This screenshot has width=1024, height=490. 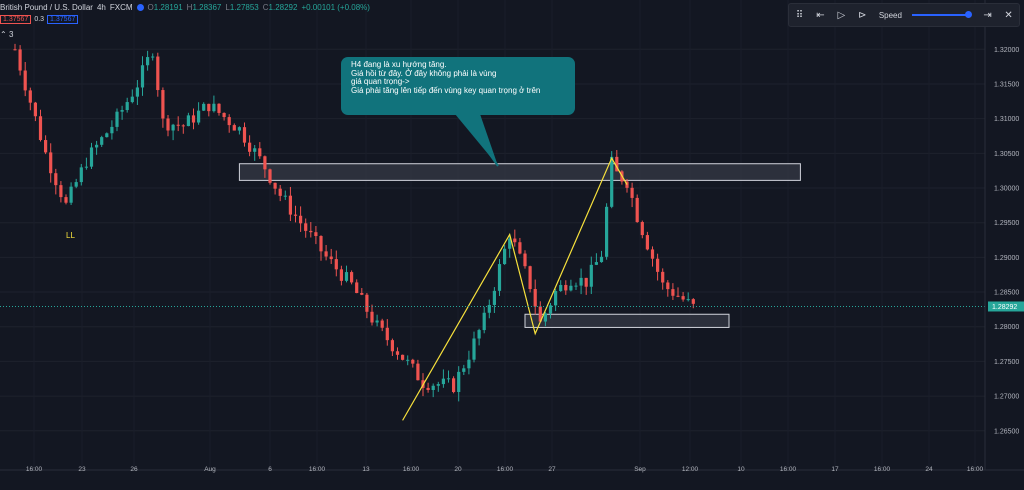 I want to click on drag-handle-icon: ⠿, so click(x=799, y=15).